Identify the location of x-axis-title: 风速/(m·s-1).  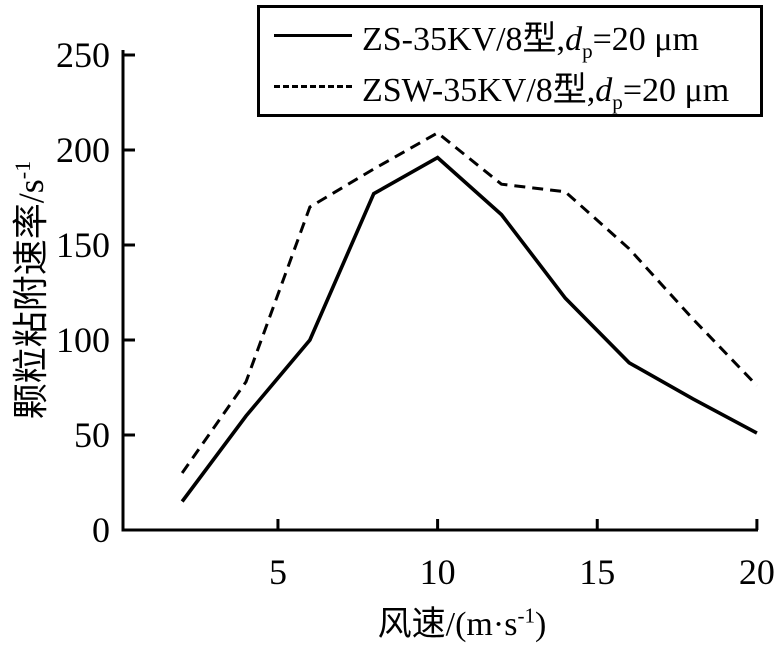
(462, 620).